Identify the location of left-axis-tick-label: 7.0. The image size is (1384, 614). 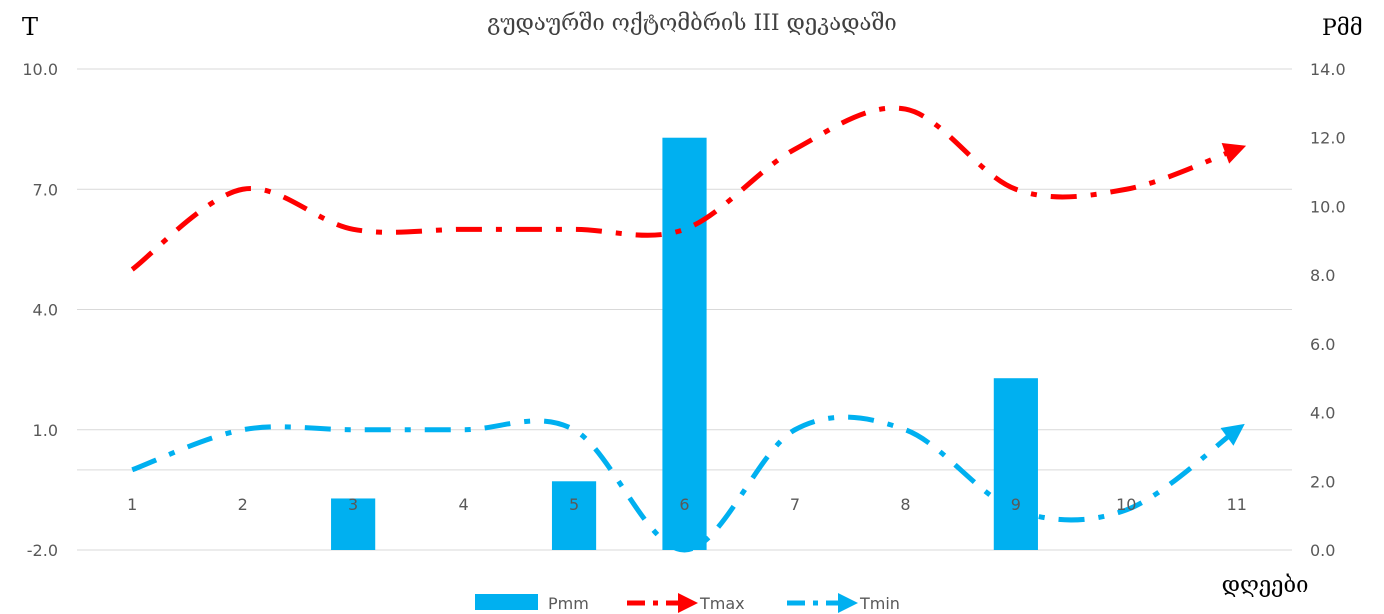
(45, 189).